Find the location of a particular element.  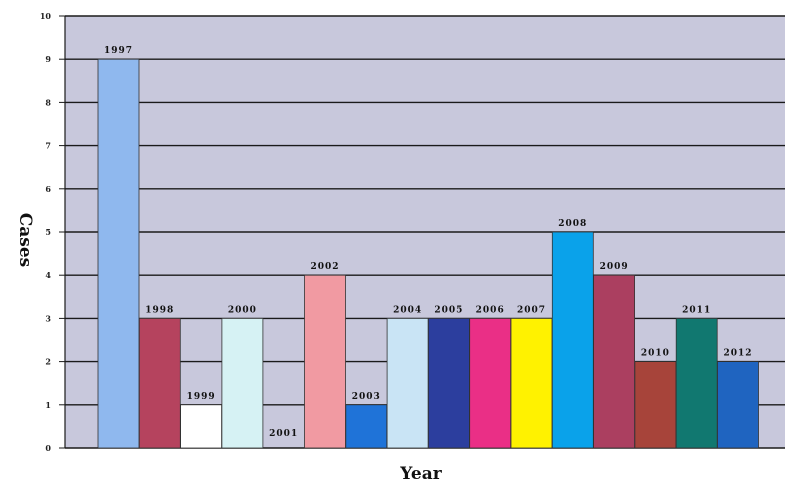

y-tick-label: 9 is located at coordinates (48, 59).